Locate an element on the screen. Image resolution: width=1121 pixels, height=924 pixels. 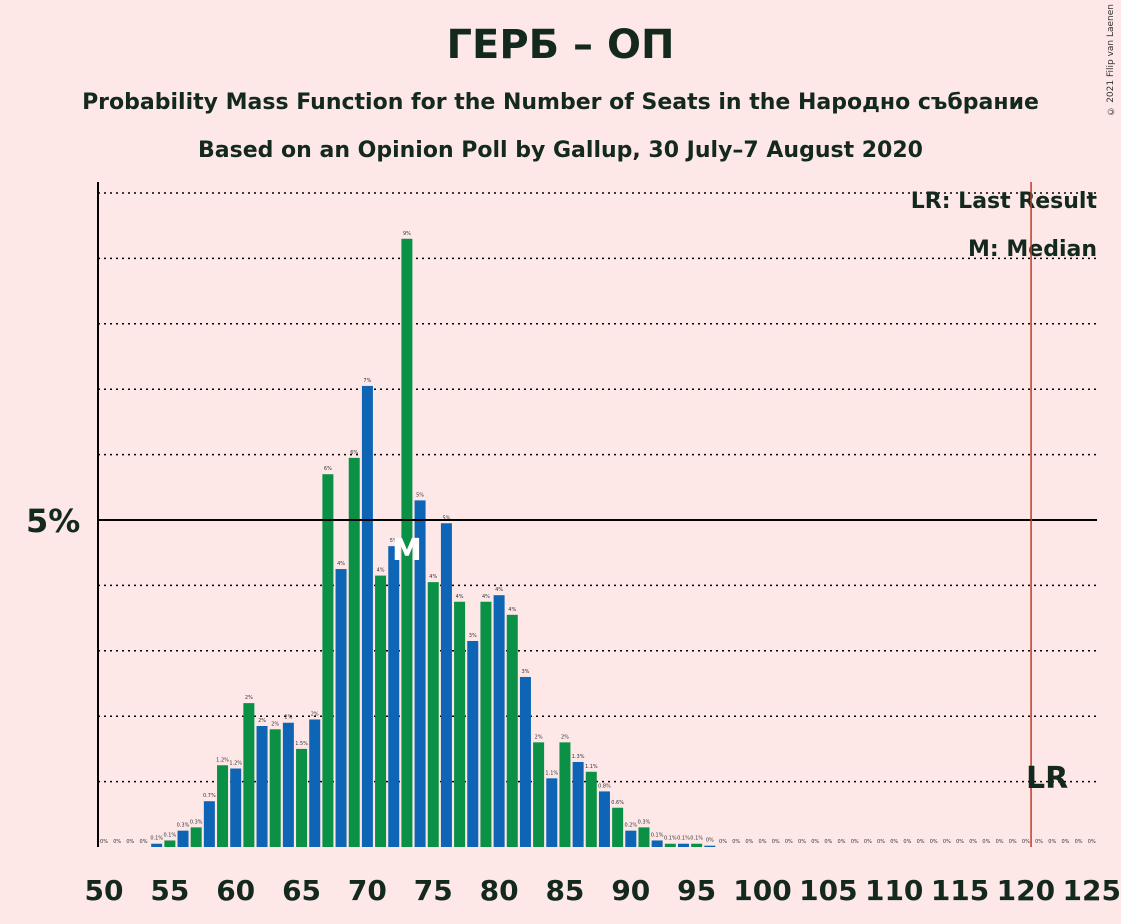
bar-label-75: 4% is located at coordinates (433, 577).